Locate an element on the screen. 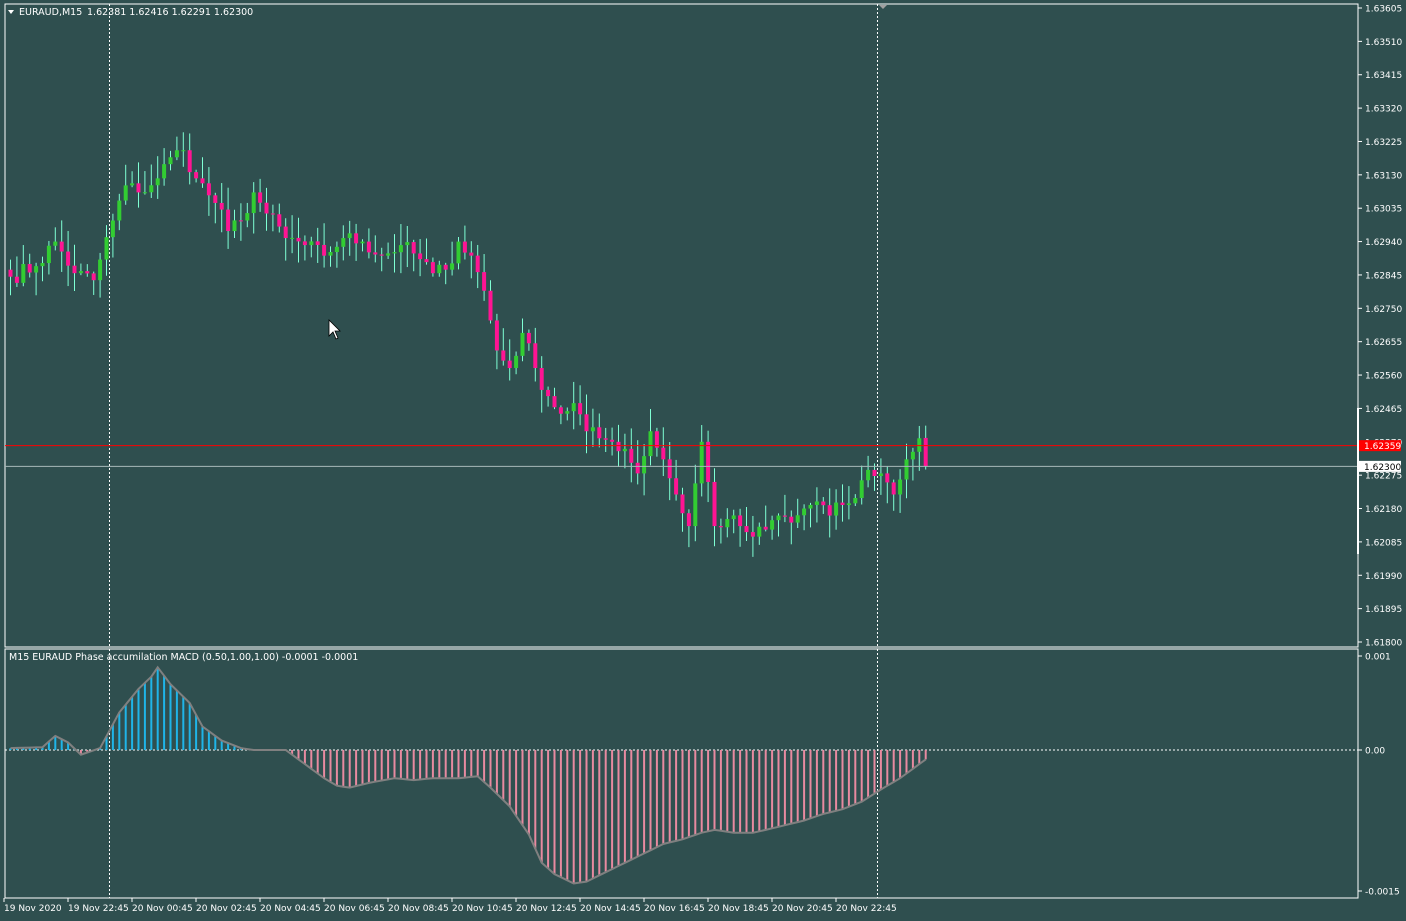  indicator-axis: 0.001 0.00 -0.0015 is located at coordinates (1379, 775).